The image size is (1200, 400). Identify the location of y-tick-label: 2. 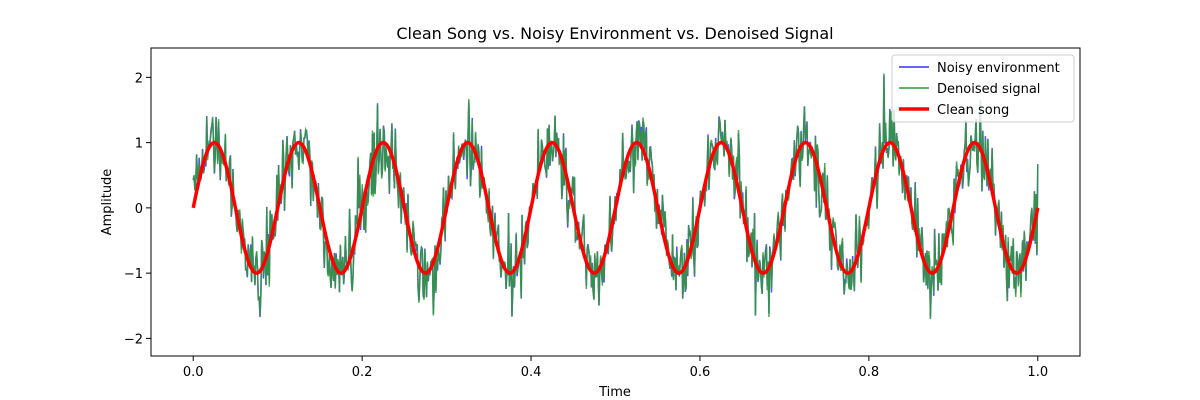
(139, 78).